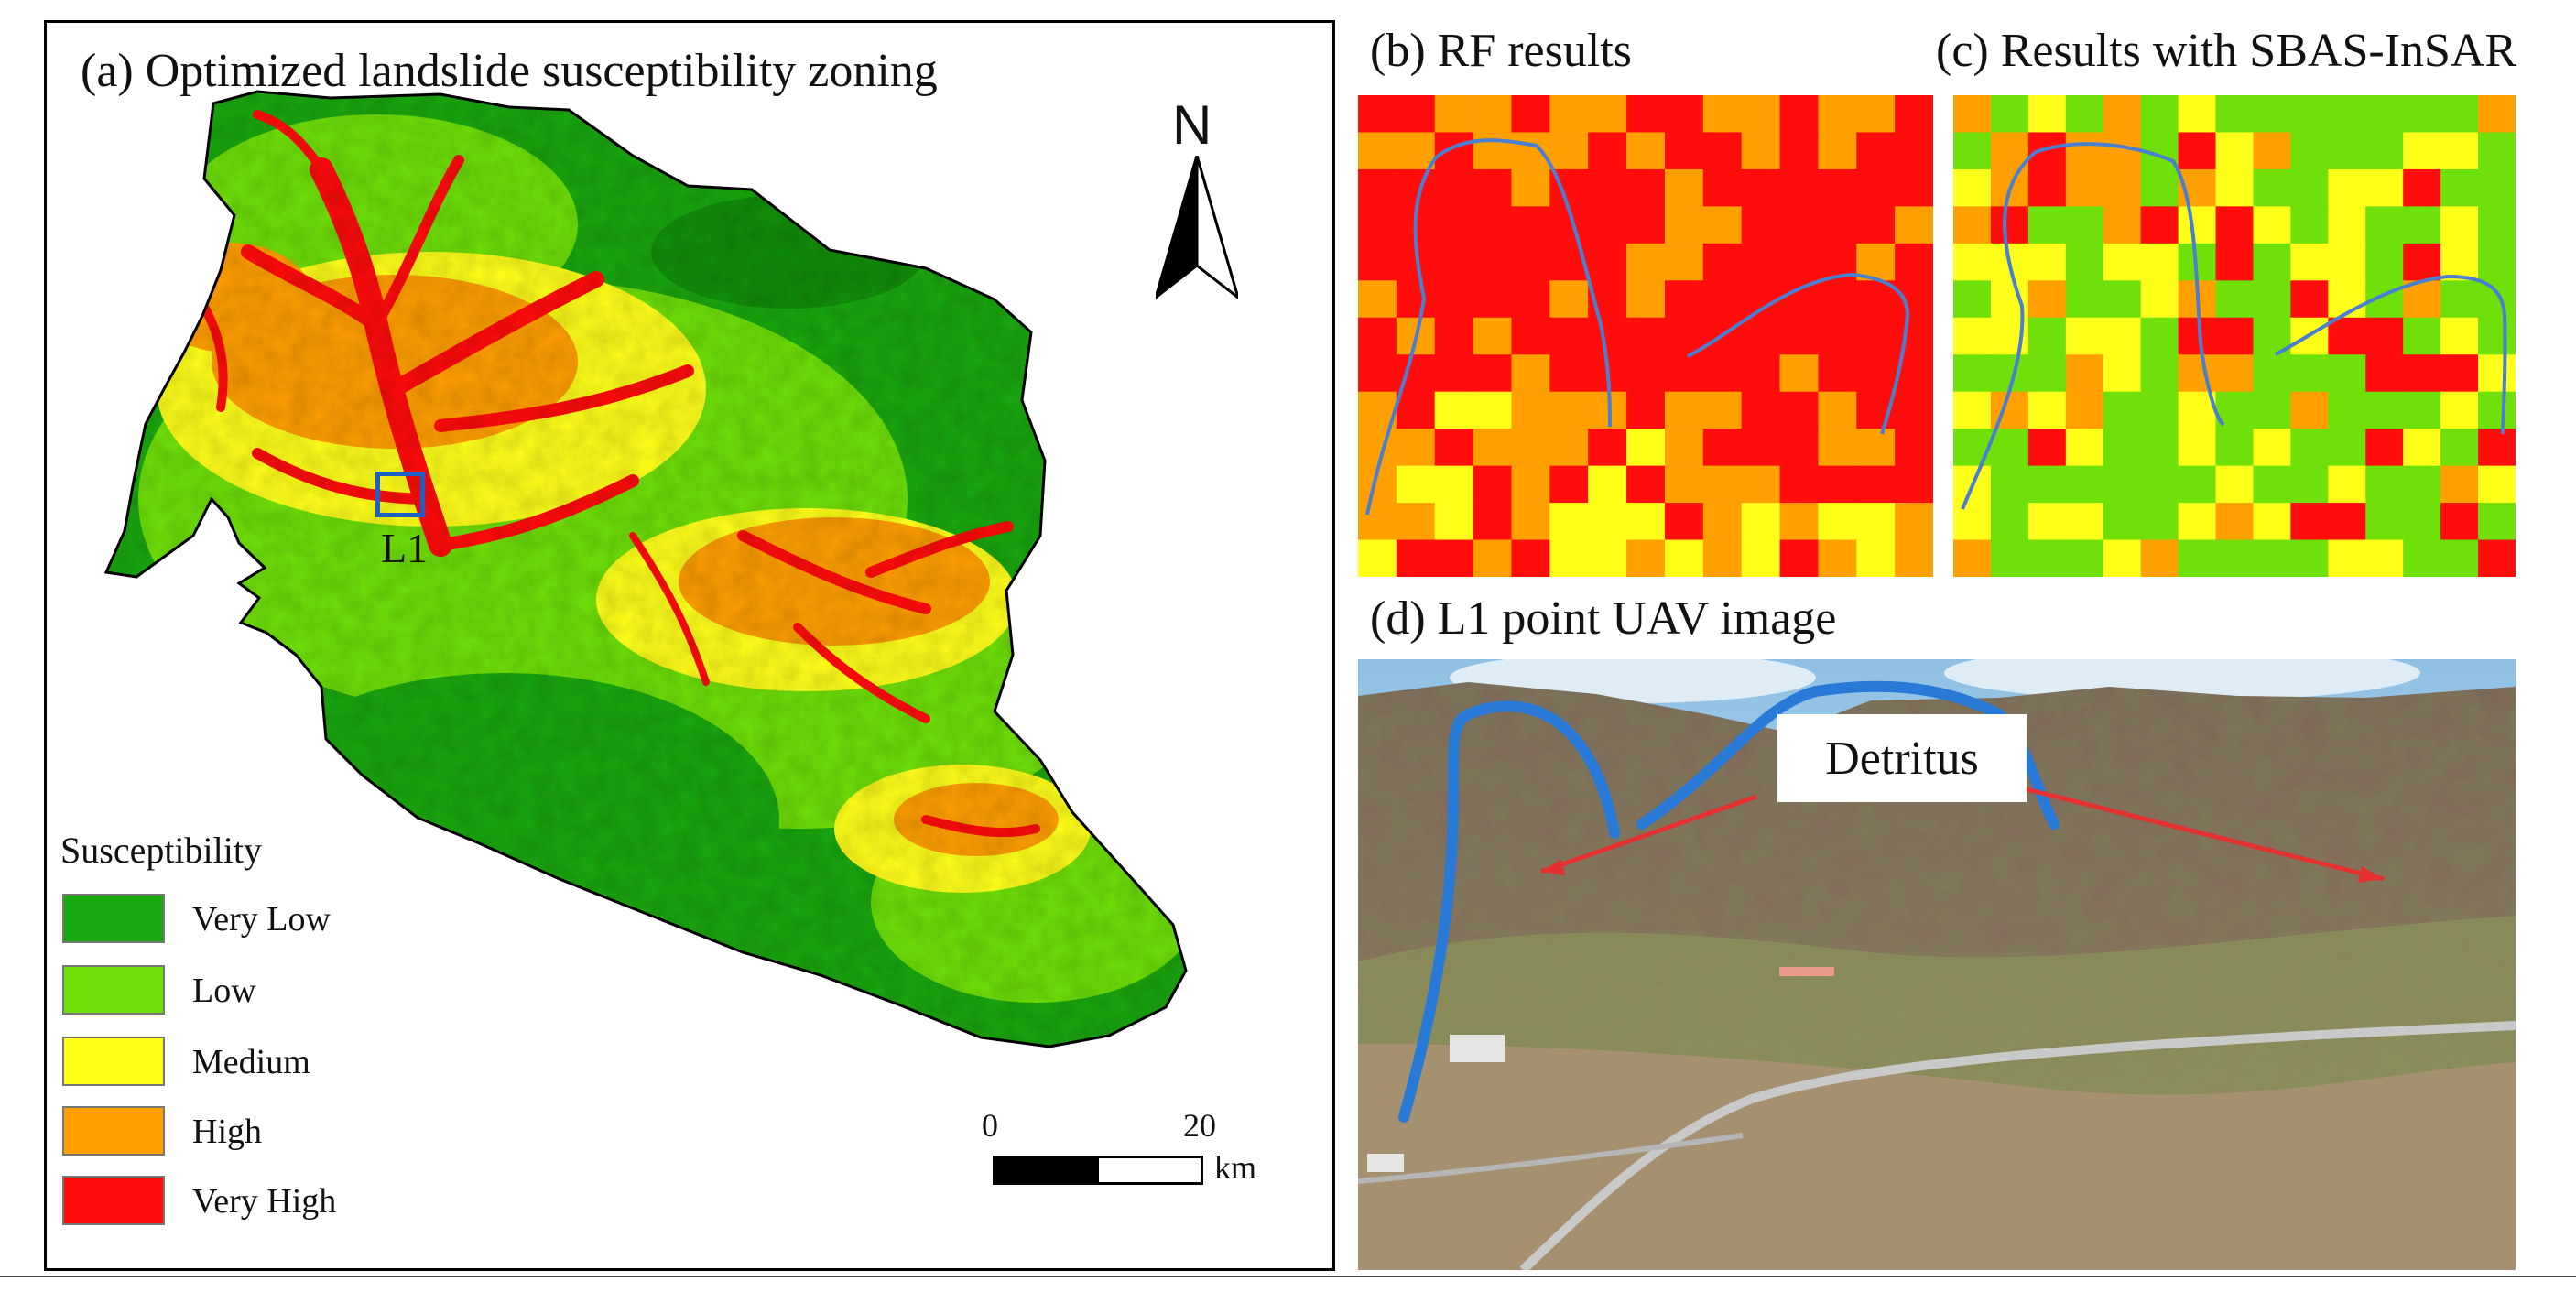 The height and width of the screenshot is (1292, 2576). What do you see at coordinates (227, 1132) in the screenshot?
I see `legend-label: High` at bounding box center [227, 1132].